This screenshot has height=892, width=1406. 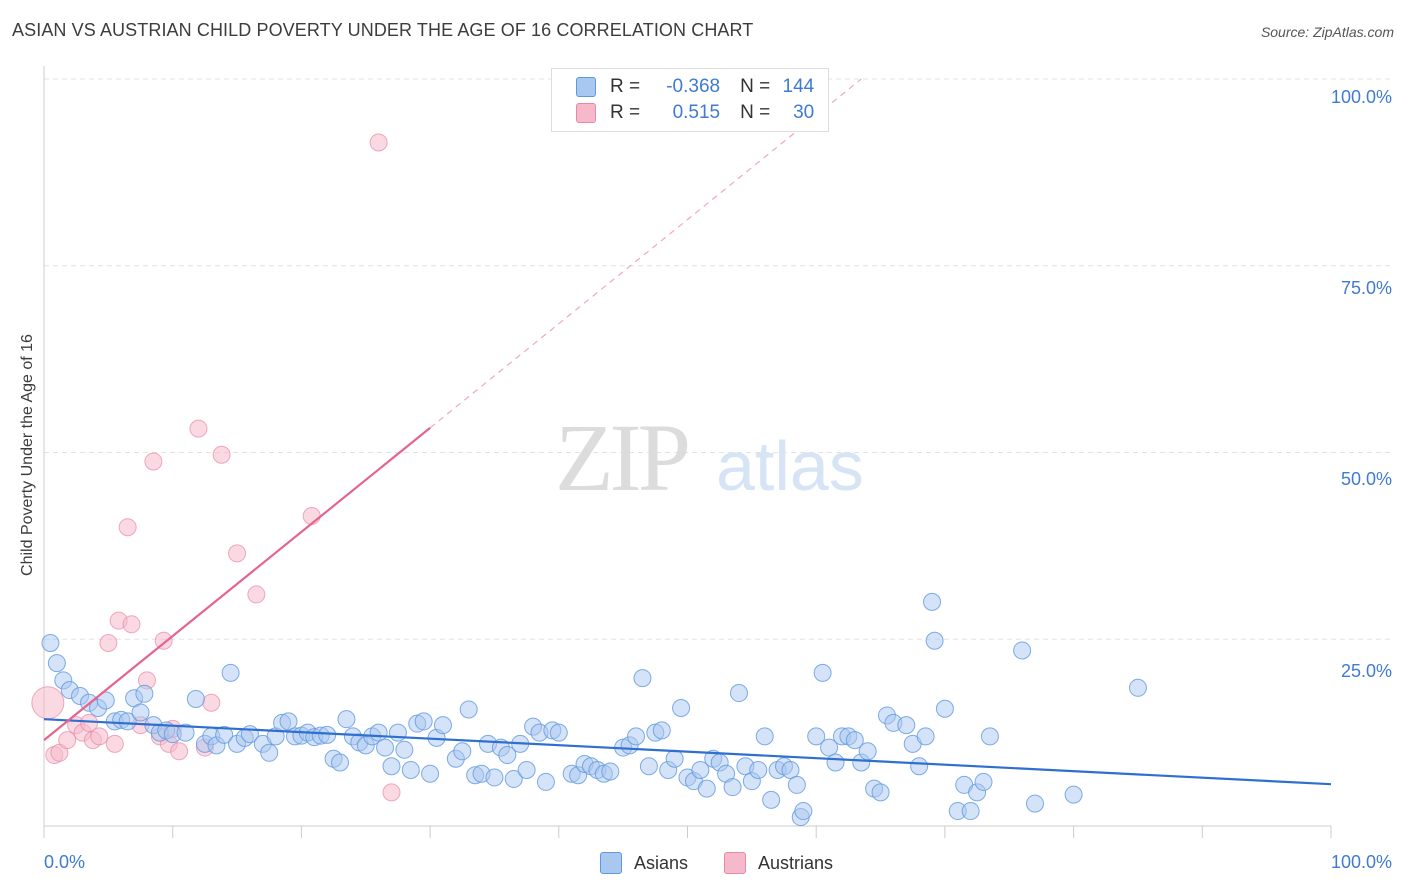 I want to click on y-tick-75: 75.0%, so click(x=1366, y=288).